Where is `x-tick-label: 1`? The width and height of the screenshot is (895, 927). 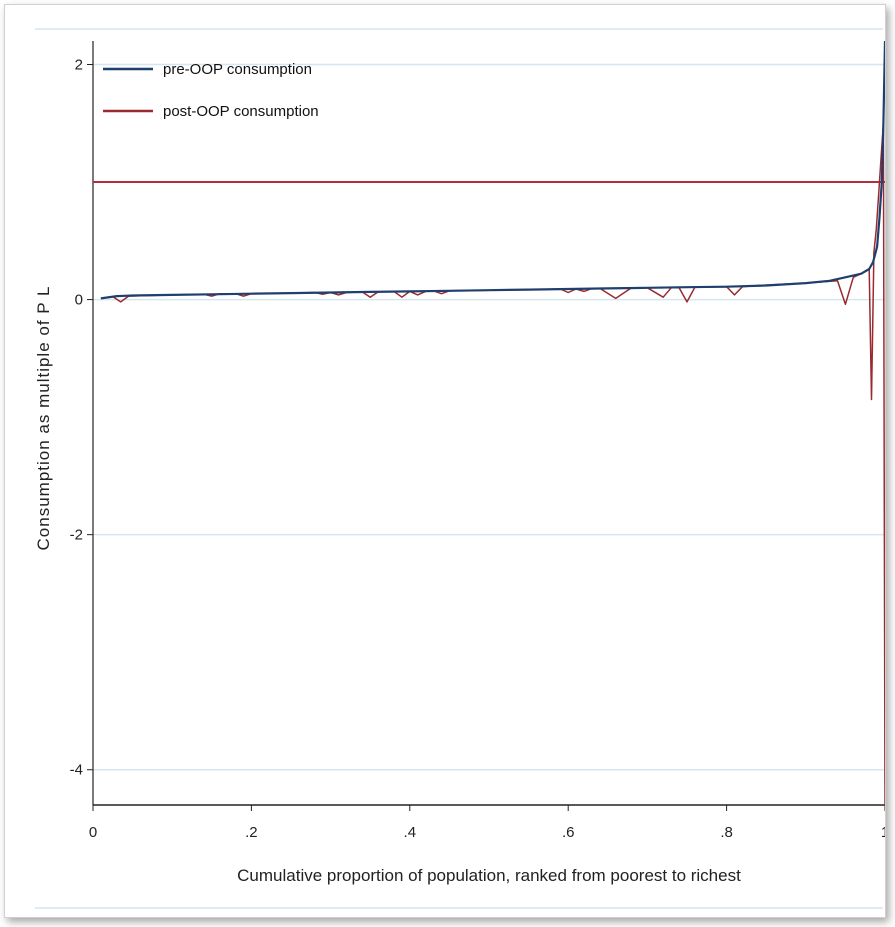
x-tick-label: 1 is located at coordinates (883, 832).